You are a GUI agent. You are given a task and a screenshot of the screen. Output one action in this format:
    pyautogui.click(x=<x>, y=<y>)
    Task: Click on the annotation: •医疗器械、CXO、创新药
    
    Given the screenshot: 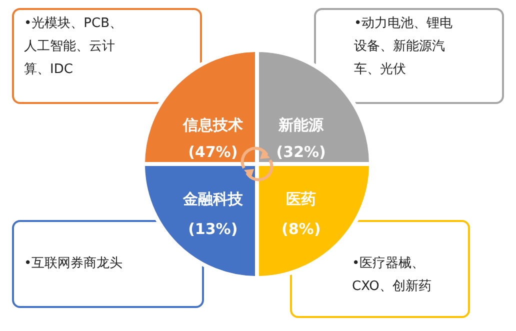 What is the action you would take?
    pyautogui.click(x=392, y=275)
    